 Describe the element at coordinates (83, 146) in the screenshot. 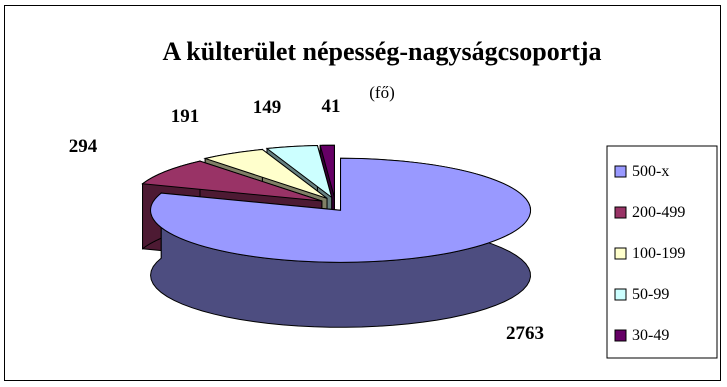

I see `data-label-200-499: 294` at that location.